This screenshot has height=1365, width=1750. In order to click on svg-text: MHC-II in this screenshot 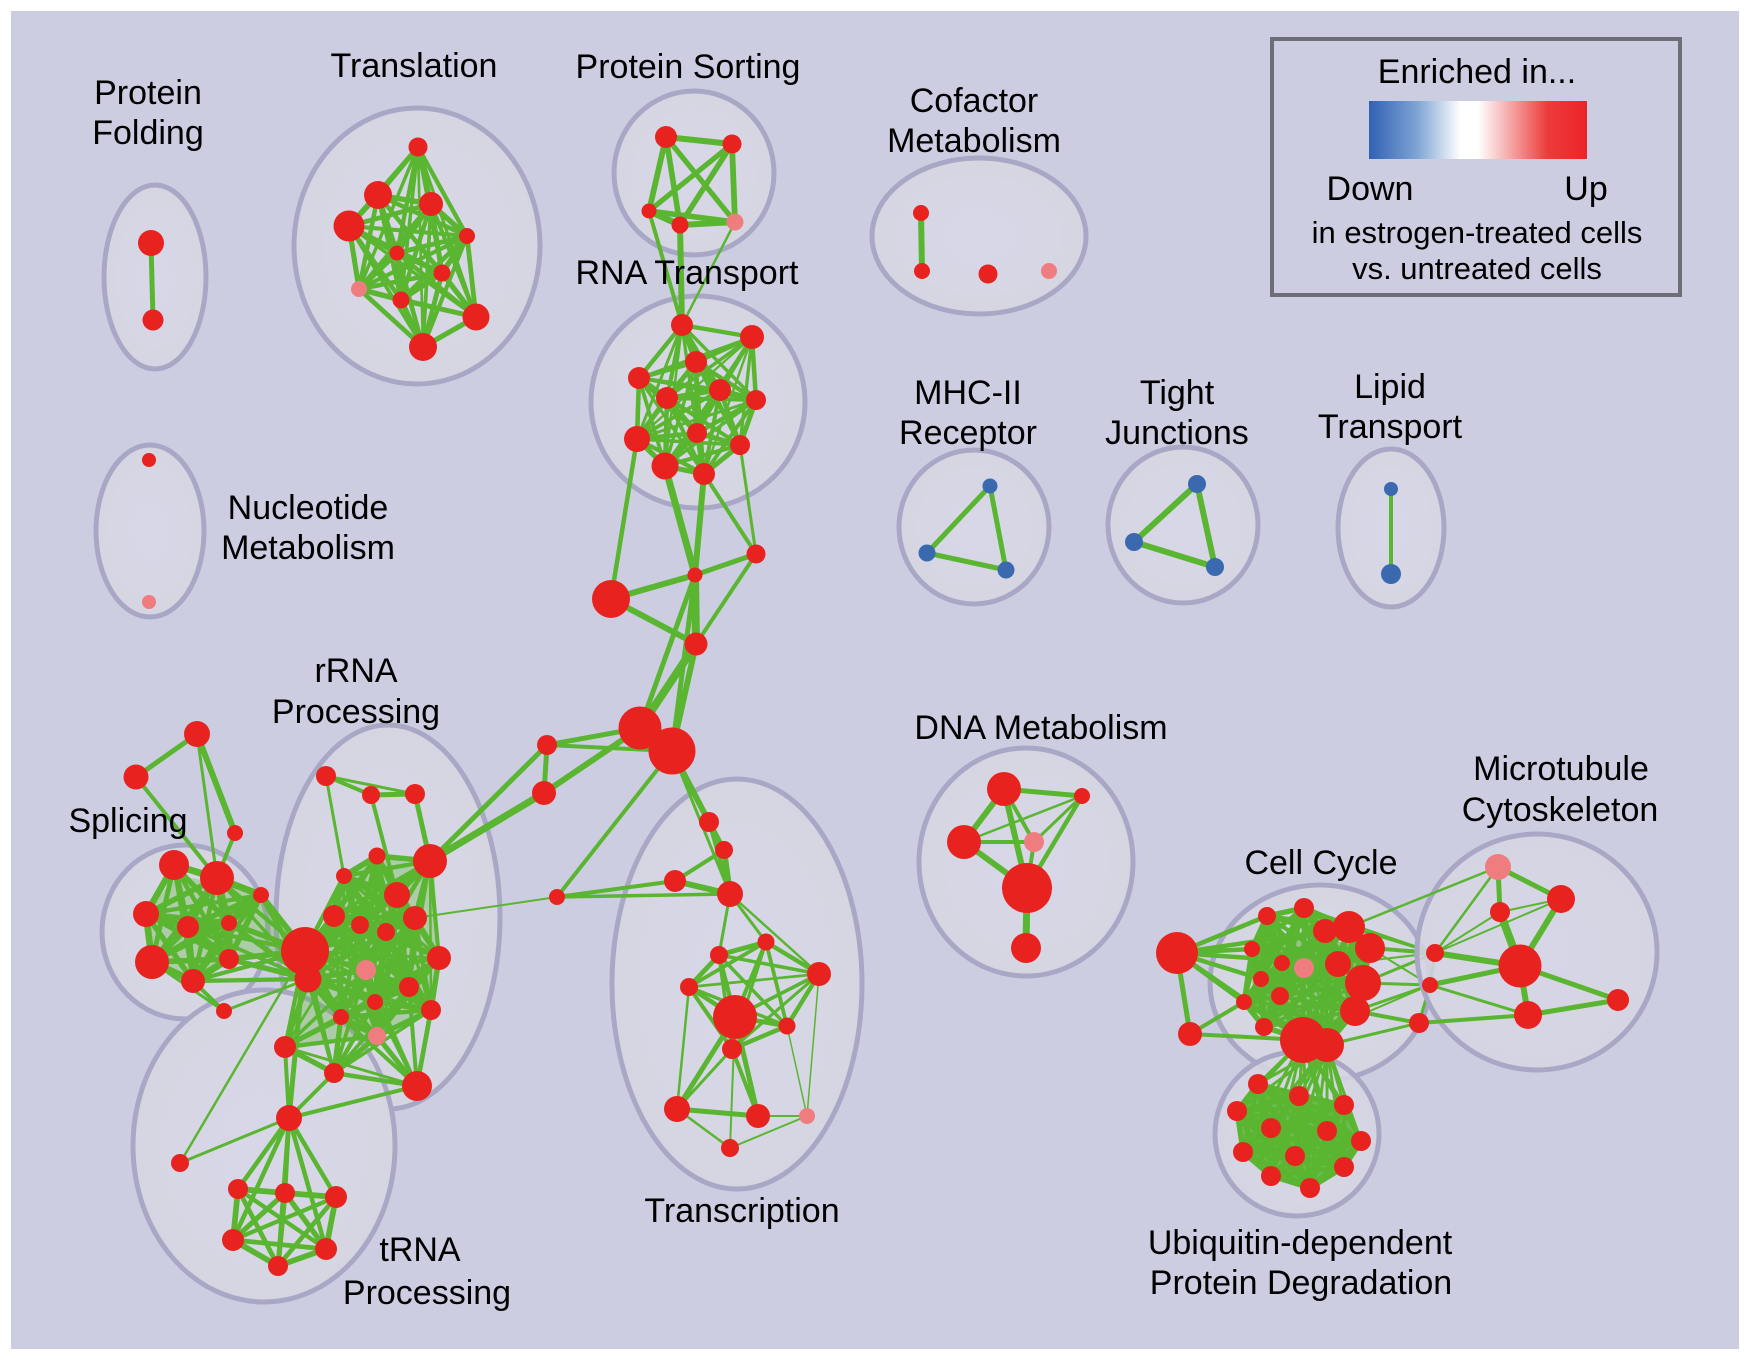, I will do `click(968, 393)`.